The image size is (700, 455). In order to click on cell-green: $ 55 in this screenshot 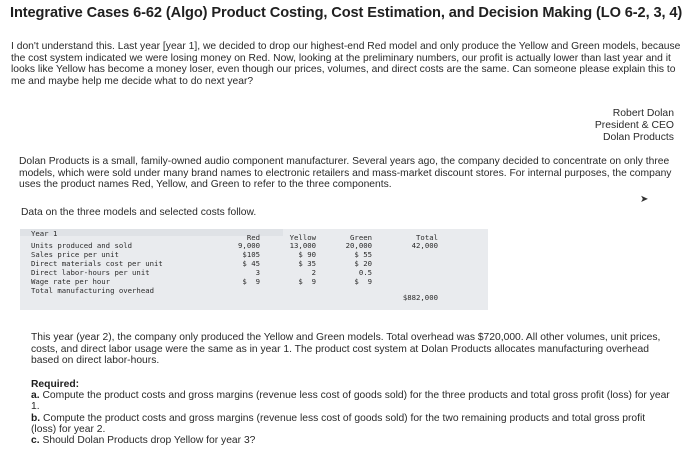, I will do `click(363, 254)`.